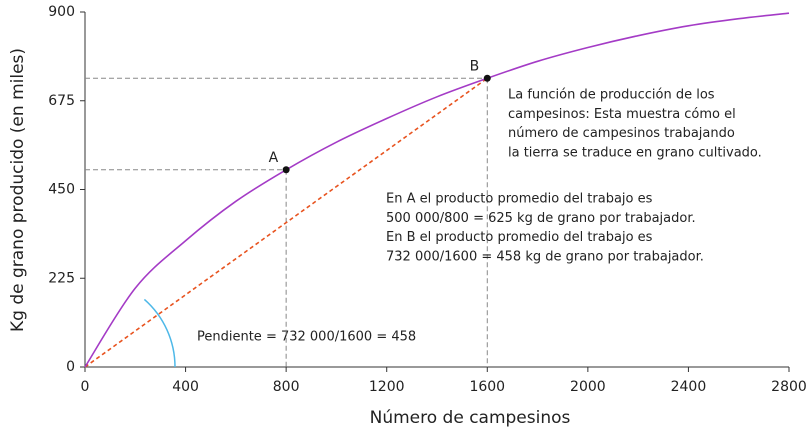 Image resolution: width=809 pixels, height=446 pixels. What do you see at coordinates (789, 387) in the screenshot?
I see `x-tick-label: 2800` at bounding box center [789, 387].